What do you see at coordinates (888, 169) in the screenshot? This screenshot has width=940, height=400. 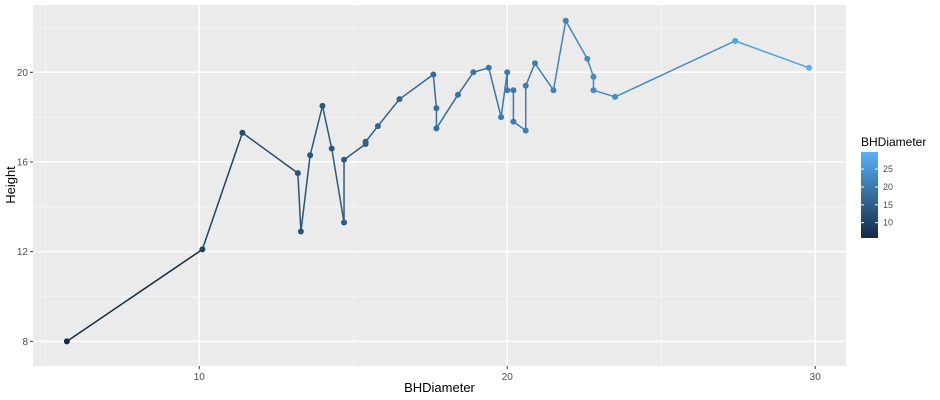 I see `legend-break-label: 25` at bounding box center [888, 169].